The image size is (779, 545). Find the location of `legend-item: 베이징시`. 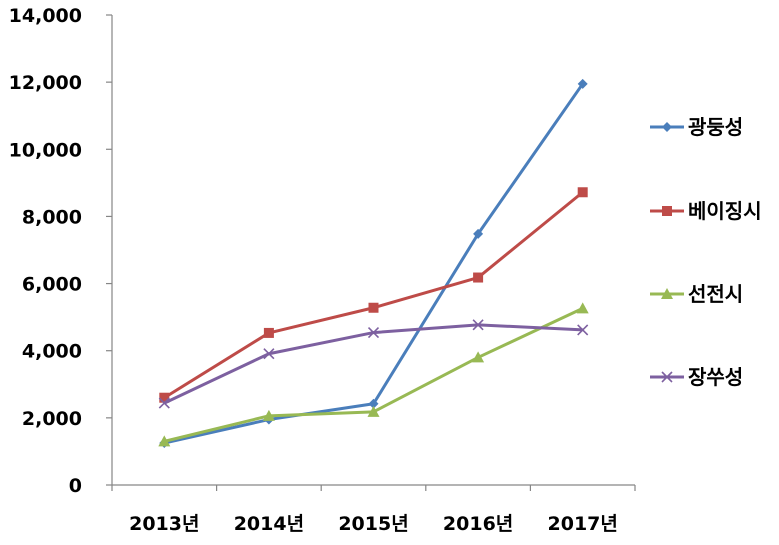

legend-item: 베이징시 is located at coordinates (706, 211).